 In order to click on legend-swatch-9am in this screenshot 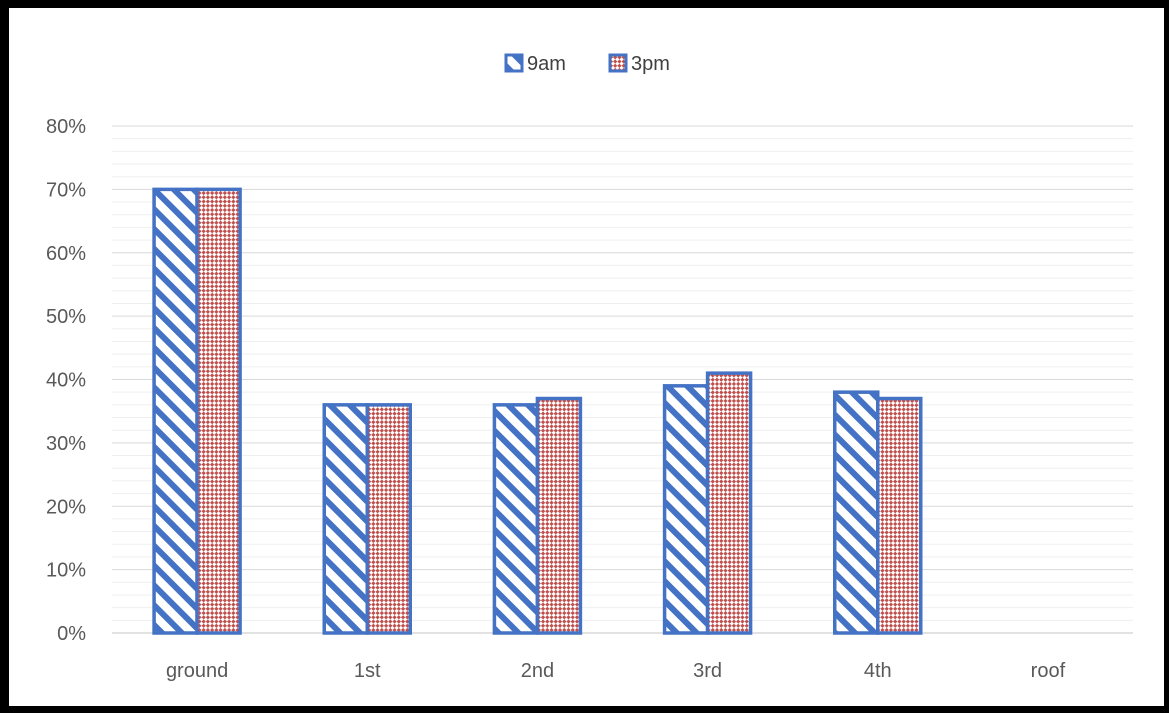, I will do `click(514, 63)`.